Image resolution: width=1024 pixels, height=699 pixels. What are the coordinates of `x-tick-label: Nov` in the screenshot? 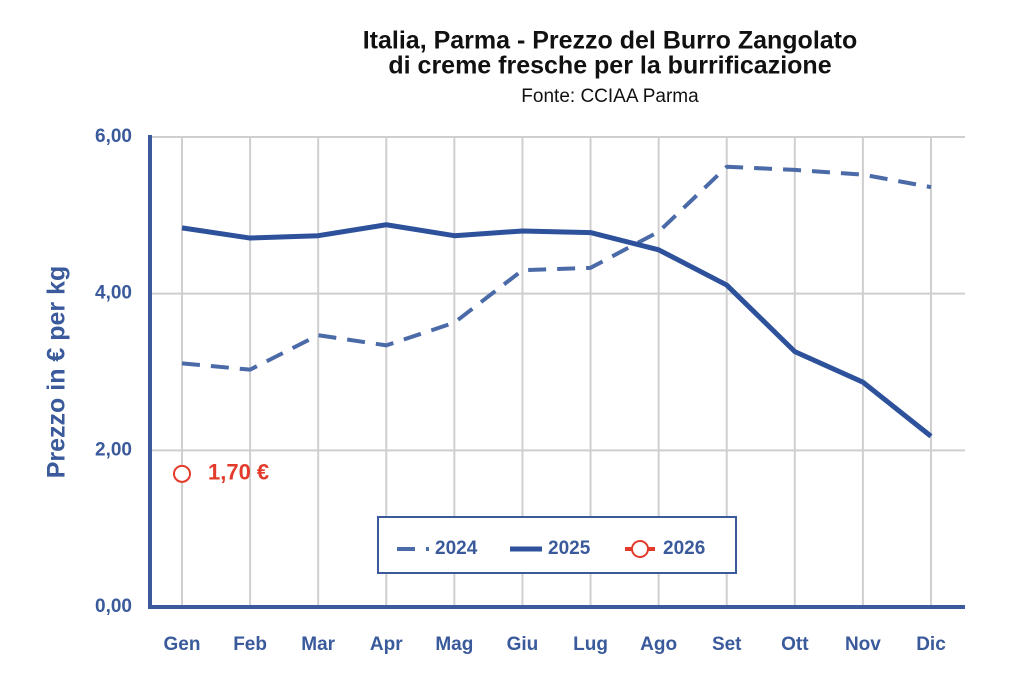 It's located at (863, 644).